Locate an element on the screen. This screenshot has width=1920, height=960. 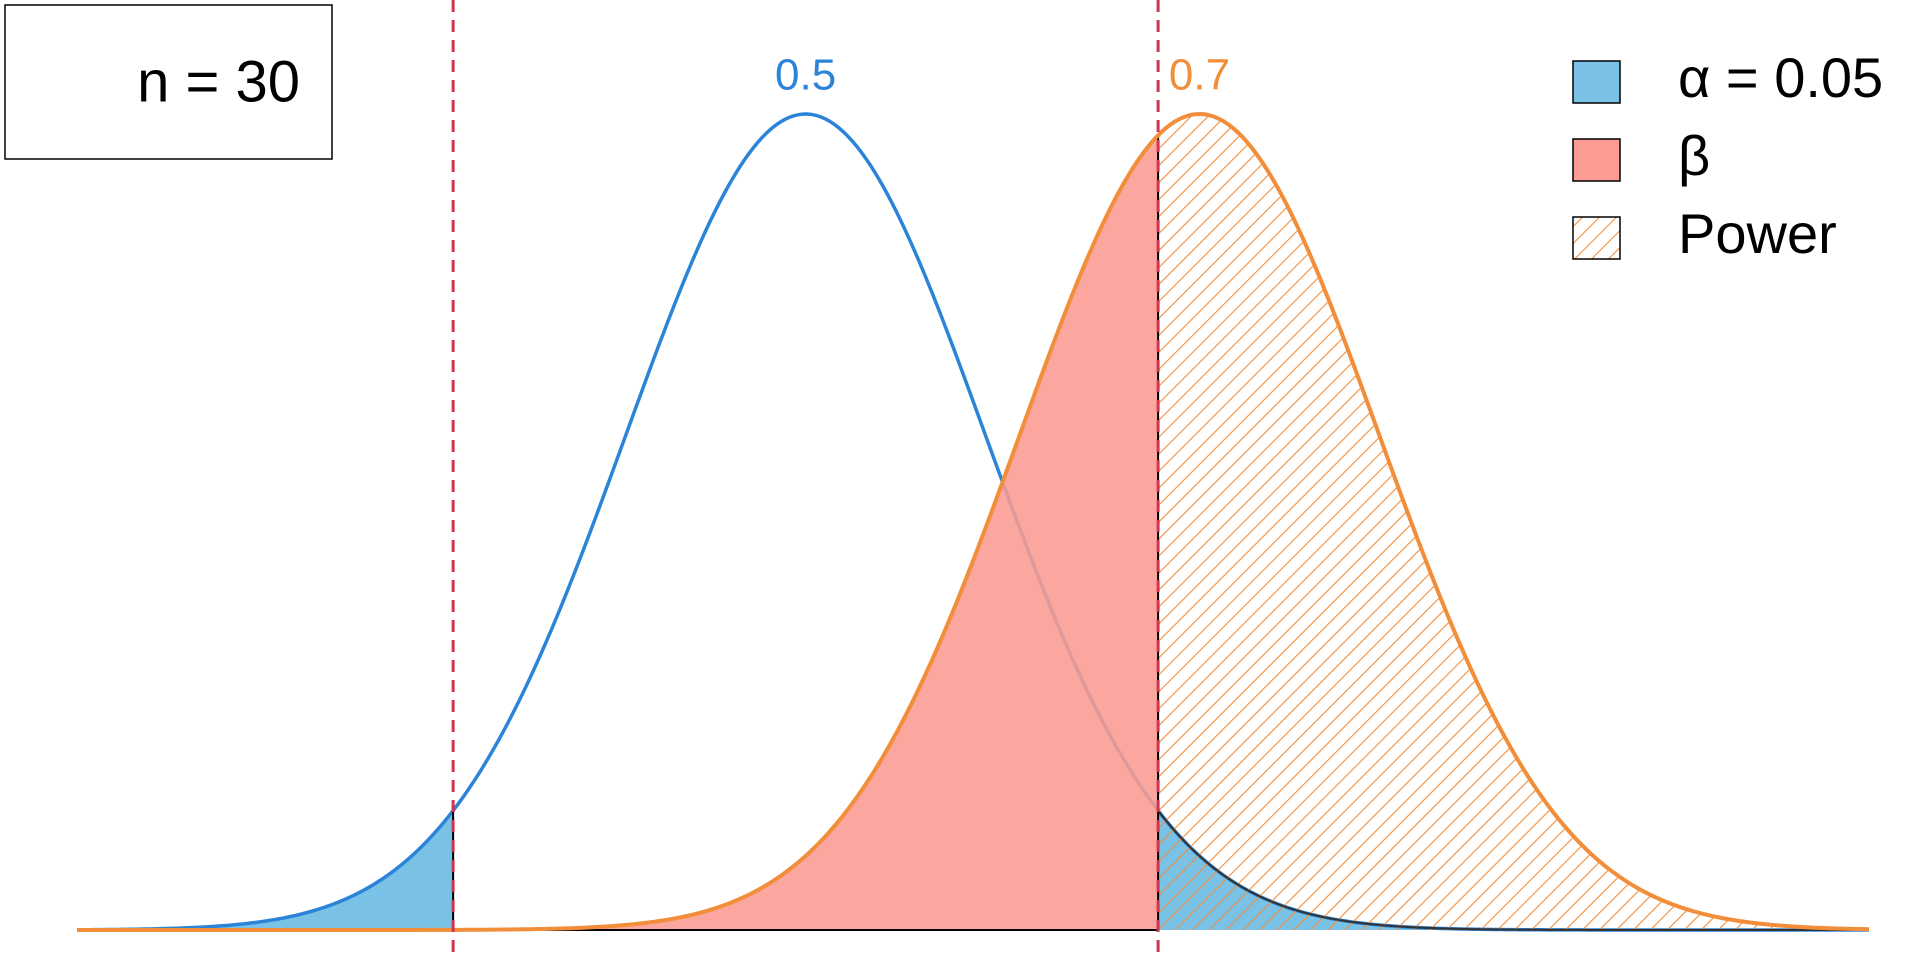
alpha-region is located at coordinates (265, 870).